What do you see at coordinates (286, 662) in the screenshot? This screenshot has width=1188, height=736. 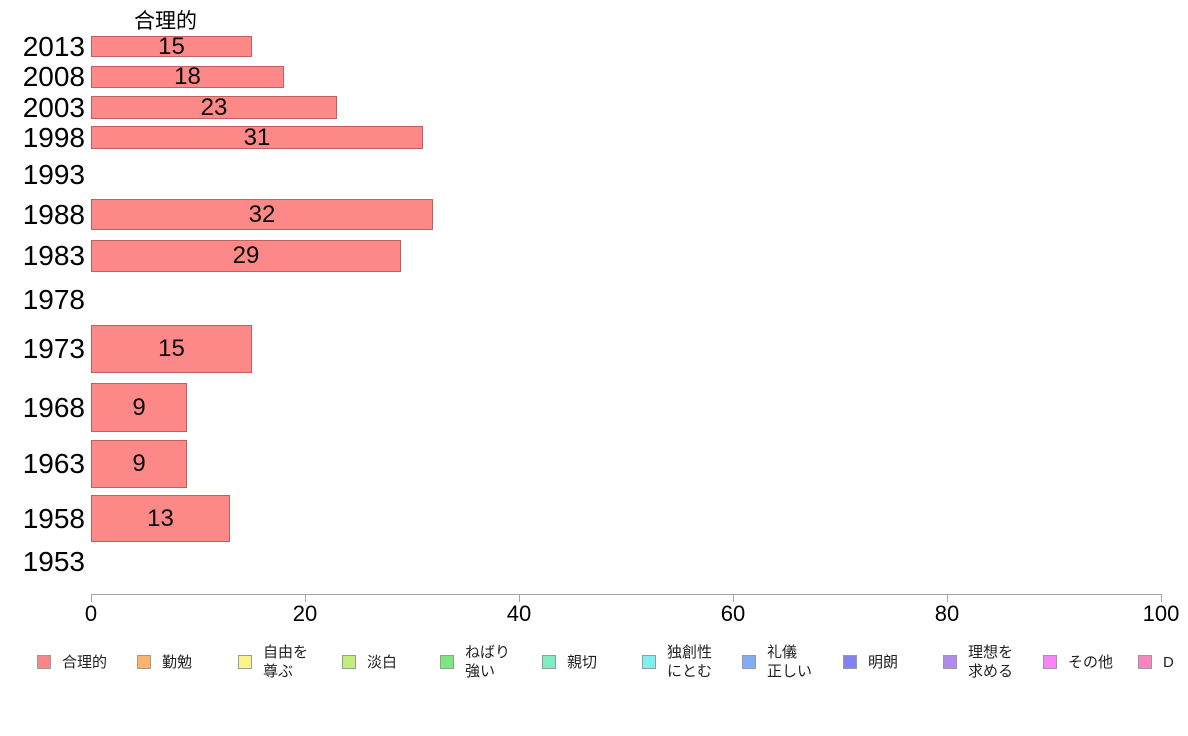 I see `legend-label: 自由を 尊ぶ` at bounding box center [286, 662].